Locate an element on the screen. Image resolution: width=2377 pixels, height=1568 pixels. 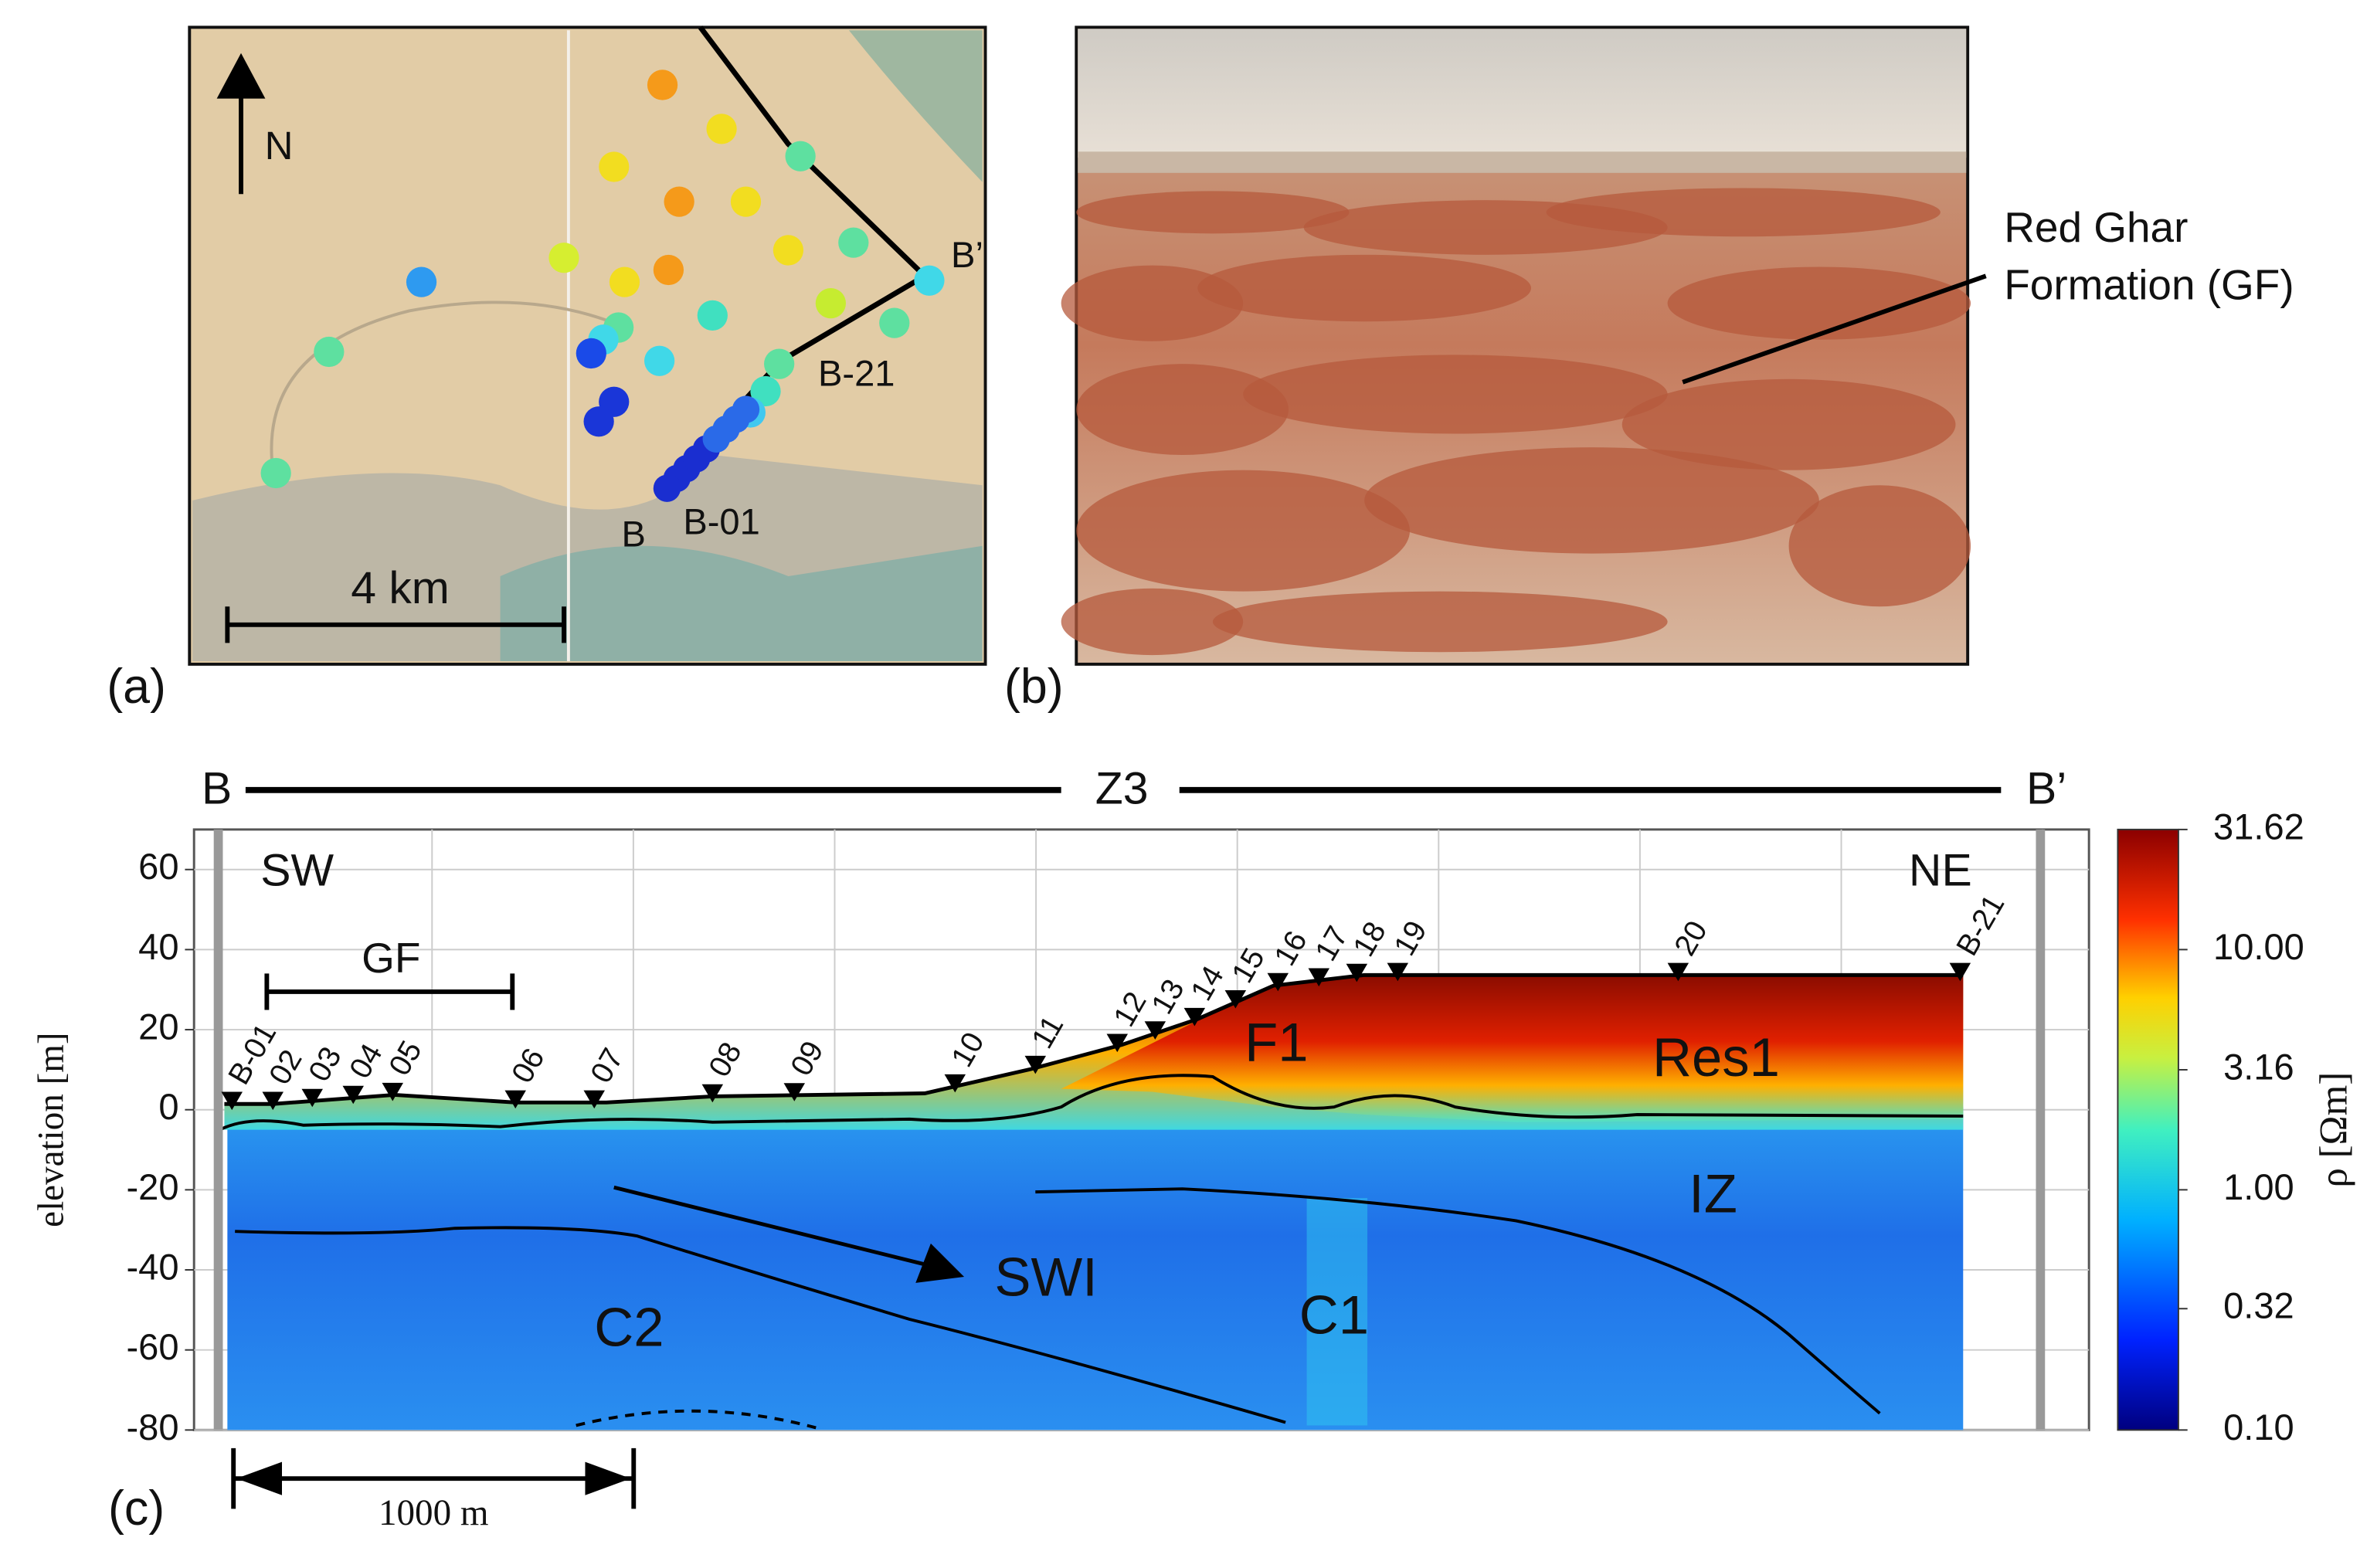
y-tick-label: 40 is located at coordinates (158, 947).